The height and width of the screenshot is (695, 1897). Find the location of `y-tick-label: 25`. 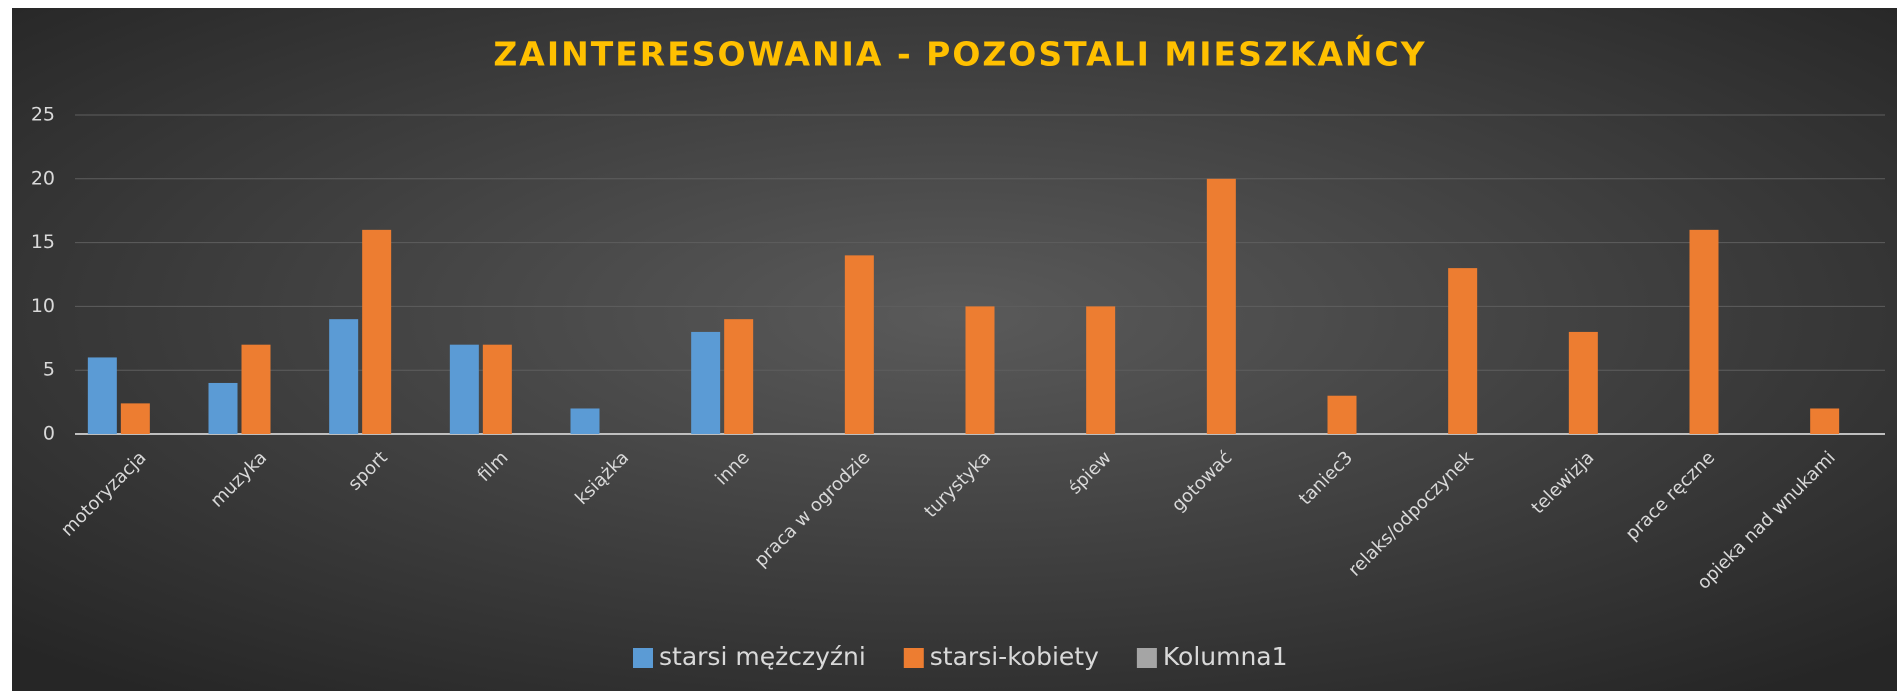

y-tick-label: 25 is located at coordinates (43, 115).